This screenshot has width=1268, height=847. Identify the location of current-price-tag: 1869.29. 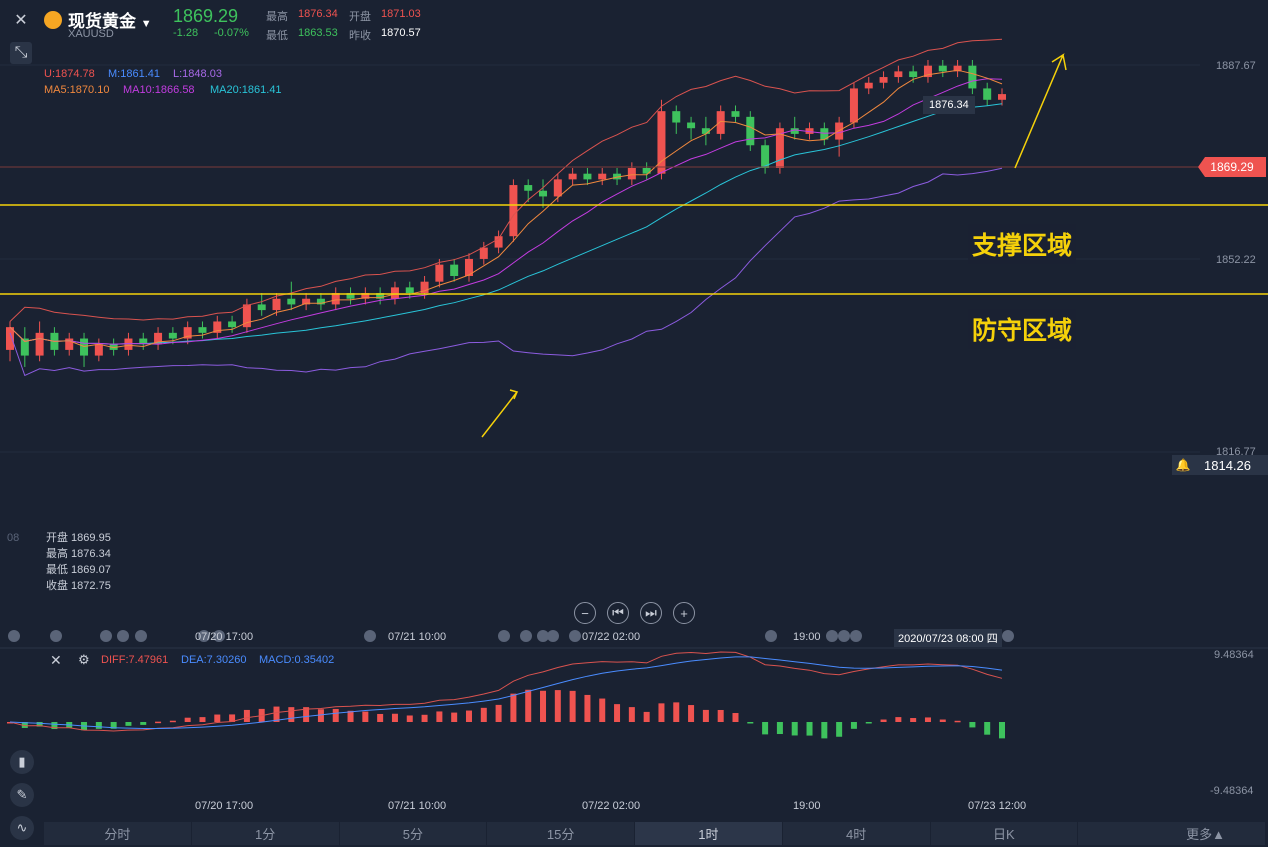
(1232, 167).